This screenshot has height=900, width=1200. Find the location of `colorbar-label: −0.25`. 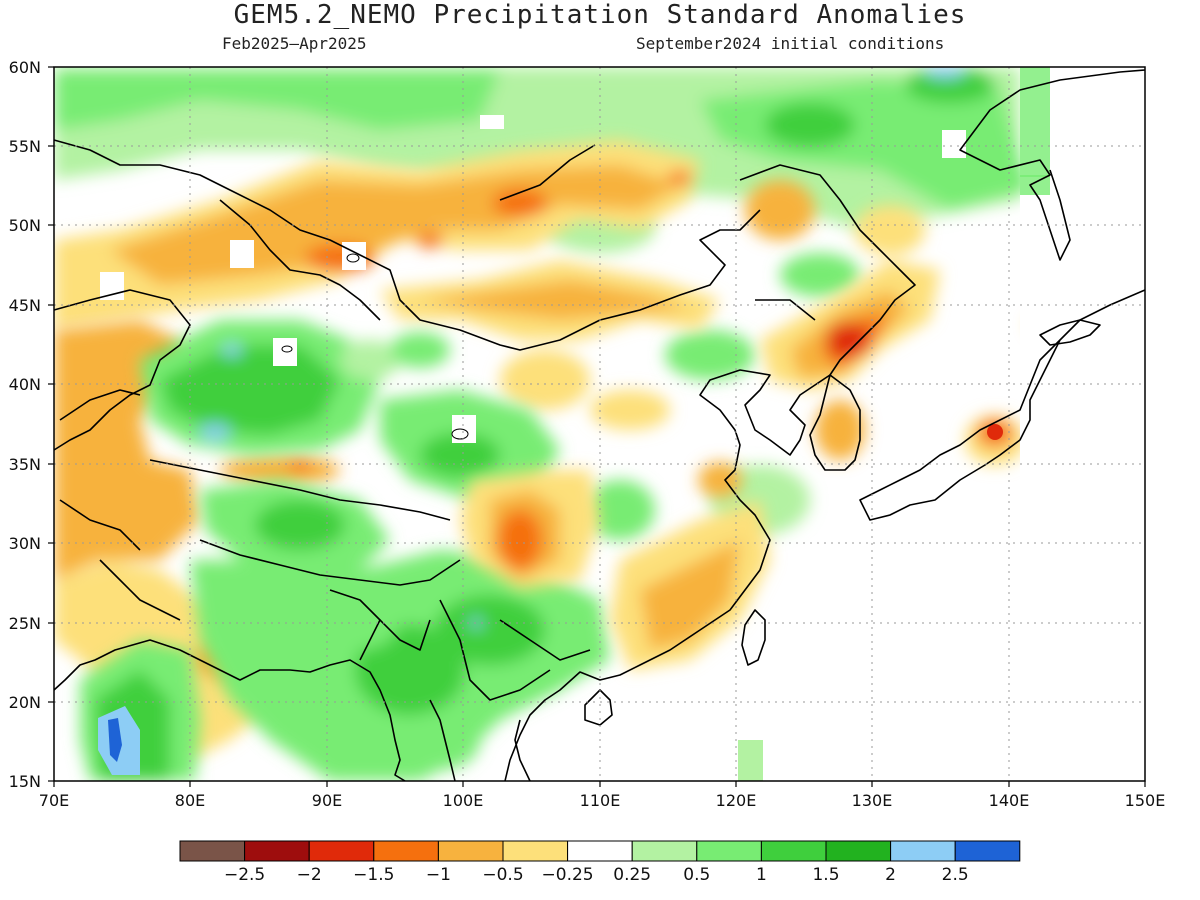

colorbar-label: −0.25 is located at coordinates (568, 875).